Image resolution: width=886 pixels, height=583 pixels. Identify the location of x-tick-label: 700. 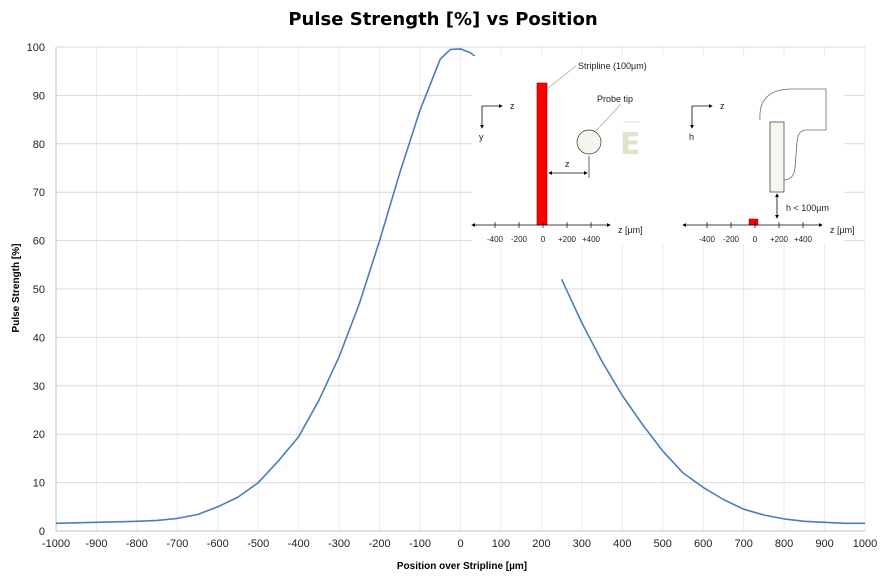
(743, 544).